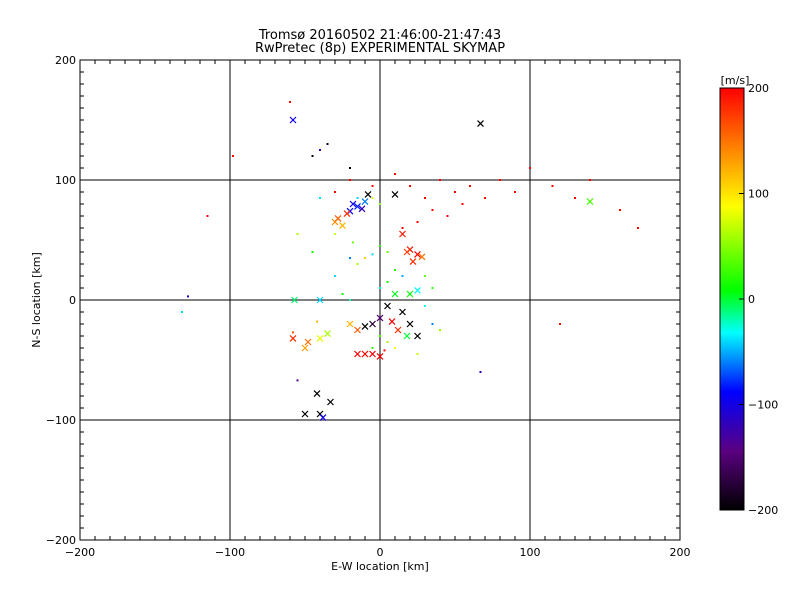 The image size is (800, 600). I want to click on x-tick-label: −200, so click(80, 552).